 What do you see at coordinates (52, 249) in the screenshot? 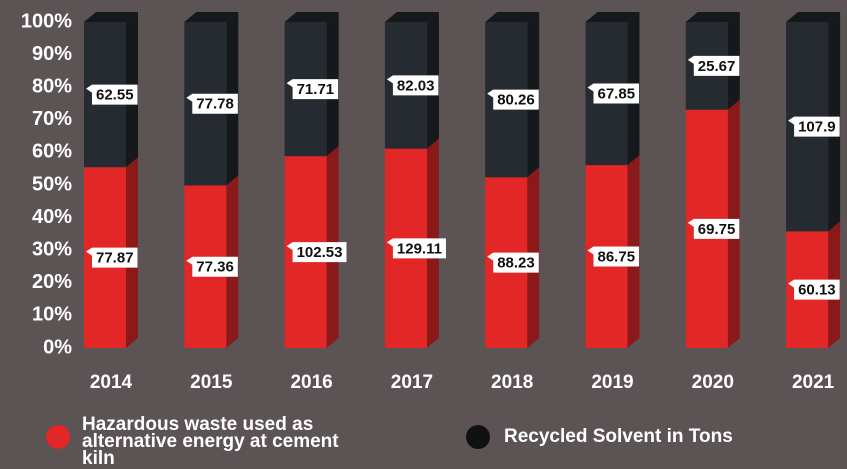
I see `y-tick-label: 30%` at bounding box center [52, 249].